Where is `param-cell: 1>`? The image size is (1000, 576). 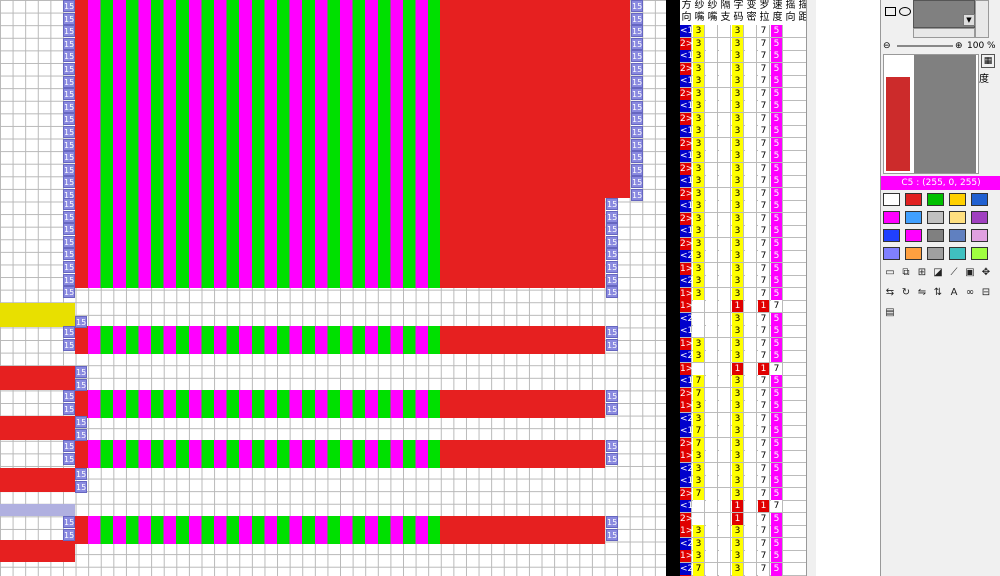 param-cell: 1> is located at coordinates (687, 556).